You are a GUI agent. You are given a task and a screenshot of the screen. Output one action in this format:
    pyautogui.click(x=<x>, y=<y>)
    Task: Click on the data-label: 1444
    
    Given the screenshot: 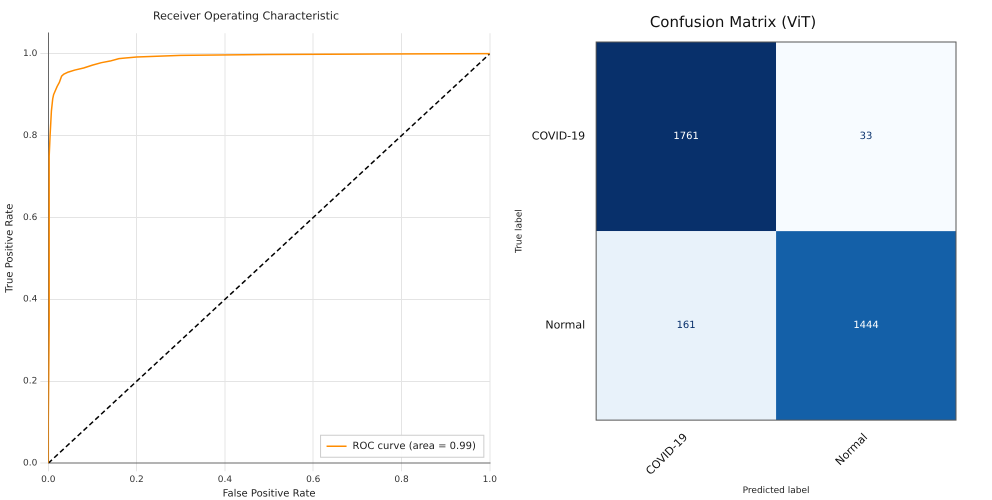 What is the action you would take?
    pyautogui.click(x=866, y=326)
    